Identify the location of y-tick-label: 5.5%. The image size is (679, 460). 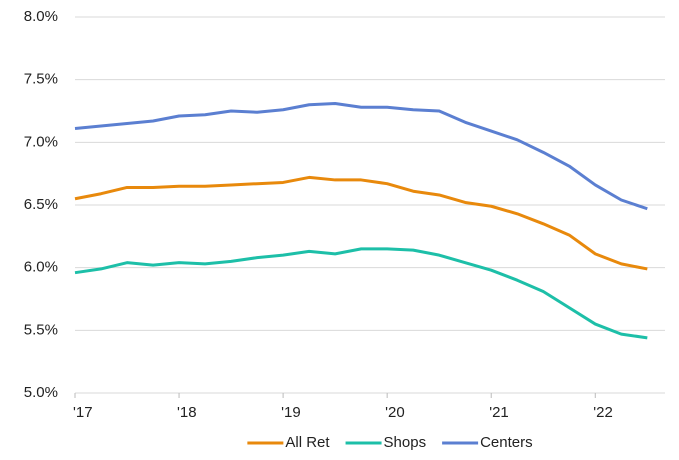
(41, 329).